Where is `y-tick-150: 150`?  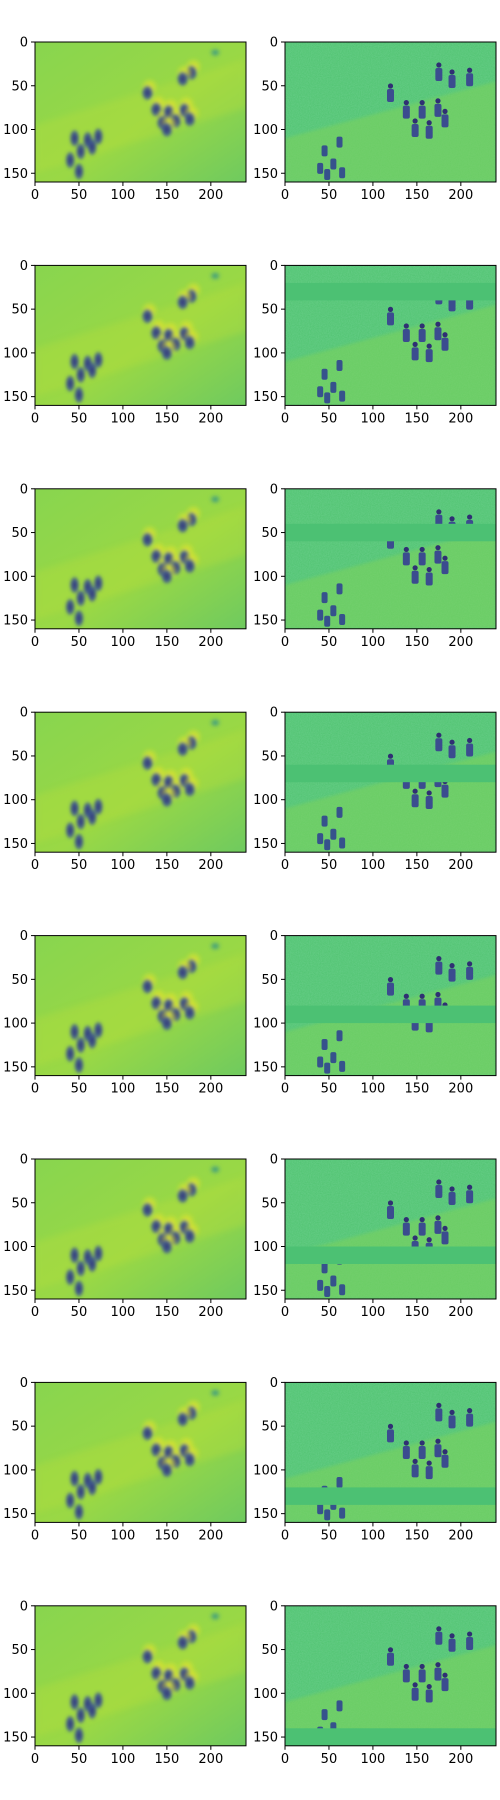 y-tick-150: 150 is located at coordinates (269, 174).